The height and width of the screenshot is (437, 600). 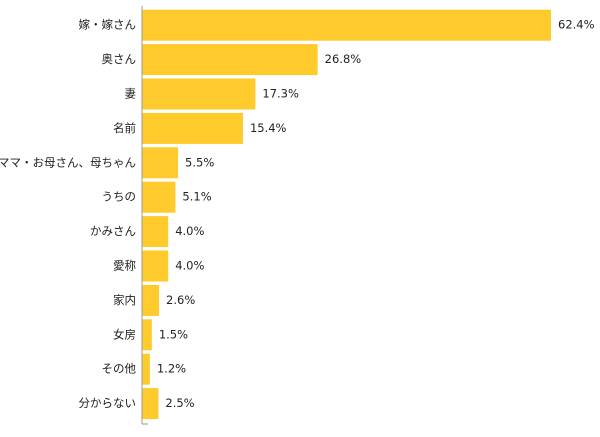 I want to click on category-label: ママ・お母さん、母ちゃん, so click(x=68, y=162).